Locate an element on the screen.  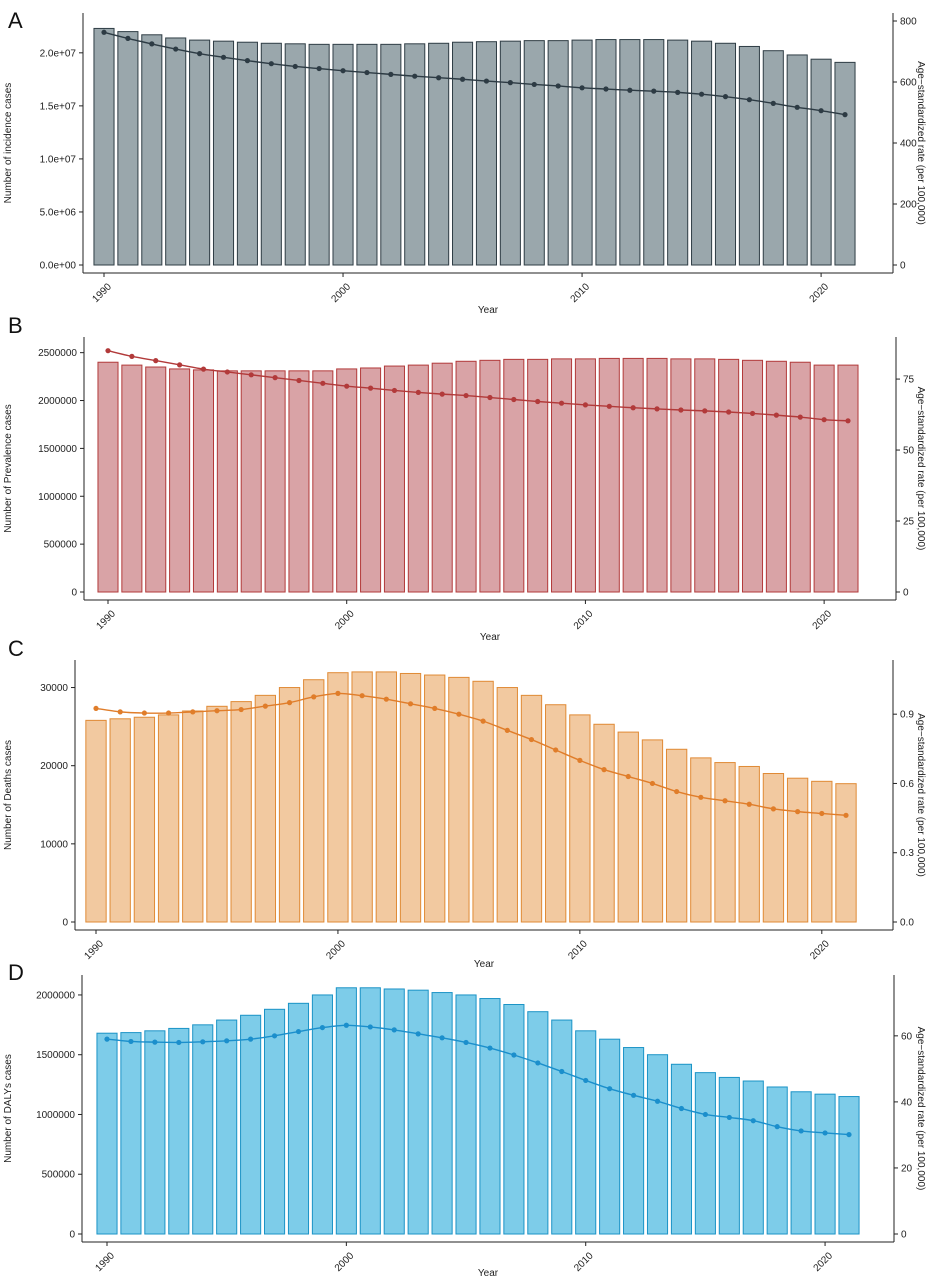
y2-tick-label: 60 is located at coordinates (907, 1036).